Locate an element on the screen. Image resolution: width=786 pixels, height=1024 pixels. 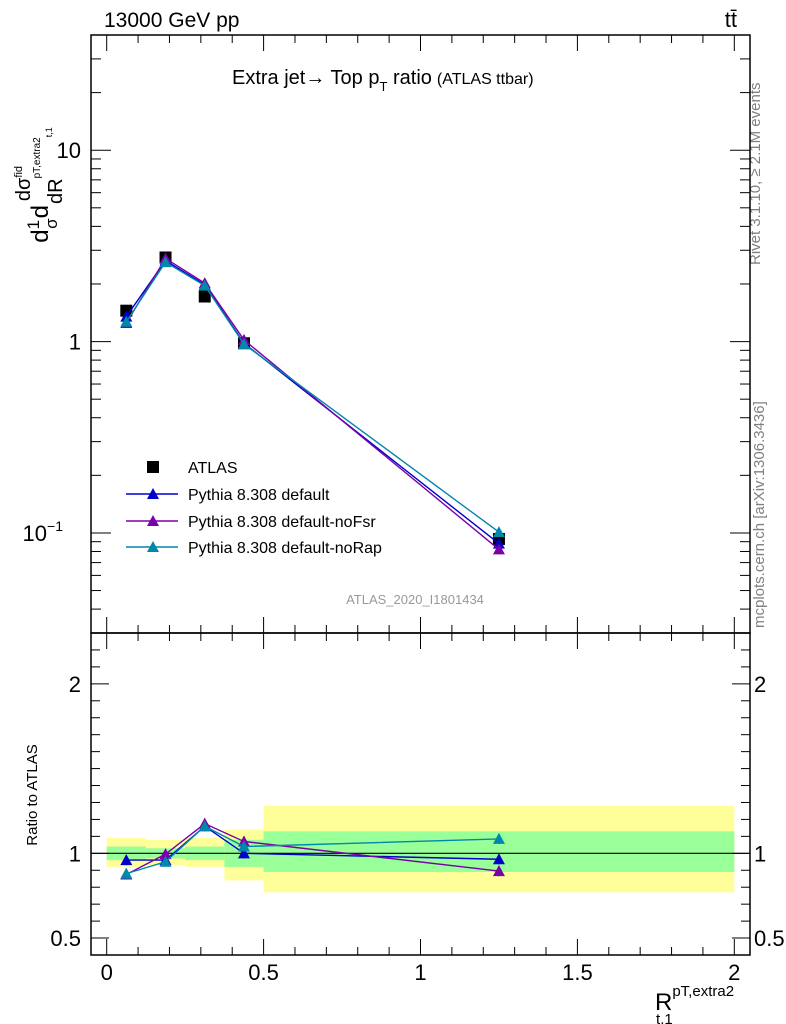
ratio-y-tick-label: 1 is located at coordinates (75, 853).